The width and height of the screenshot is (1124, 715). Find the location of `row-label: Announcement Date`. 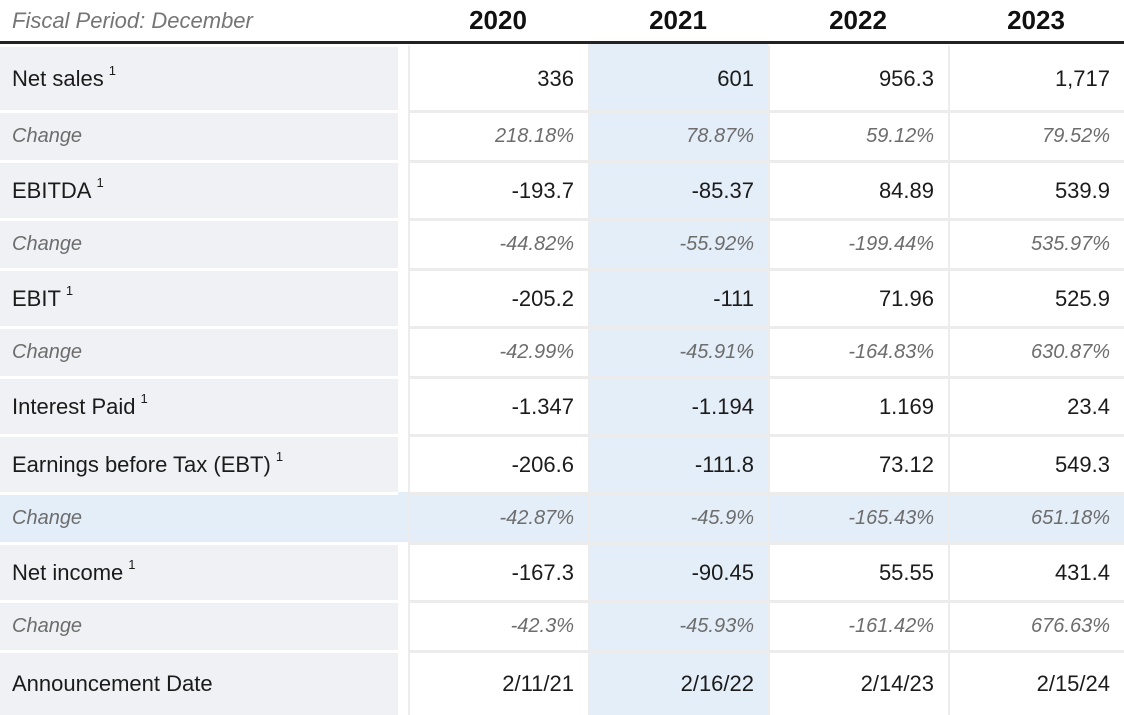

row-label: Announcement Date is located at coordinates (199, 682).